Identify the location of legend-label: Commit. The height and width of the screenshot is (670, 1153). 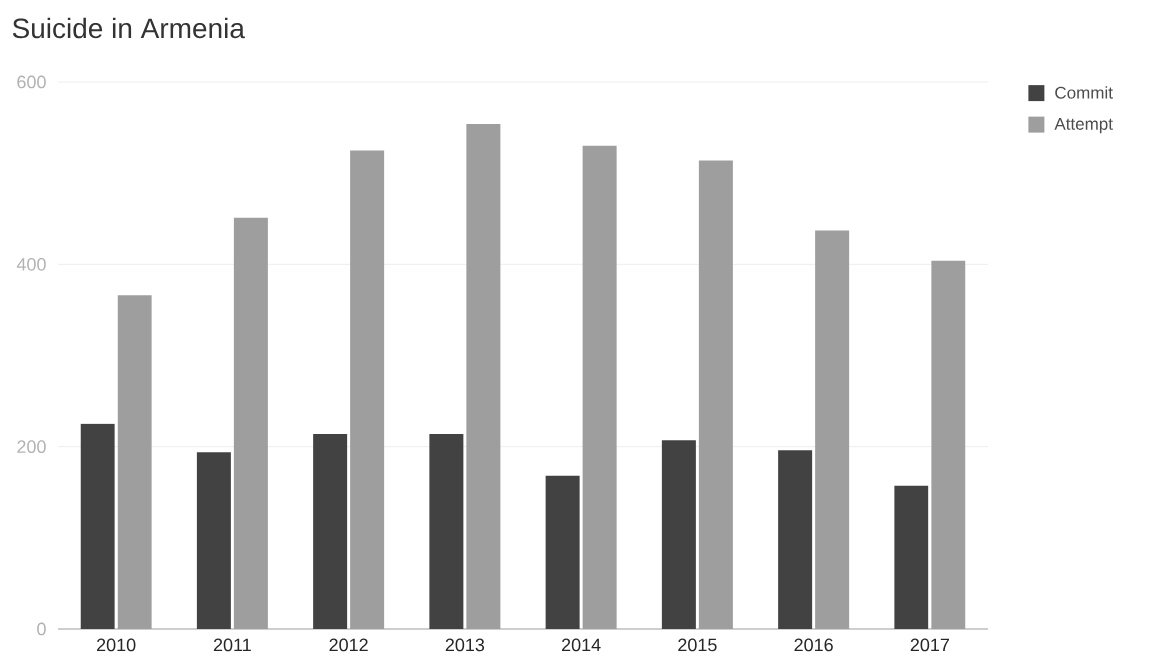
(1084, 92).